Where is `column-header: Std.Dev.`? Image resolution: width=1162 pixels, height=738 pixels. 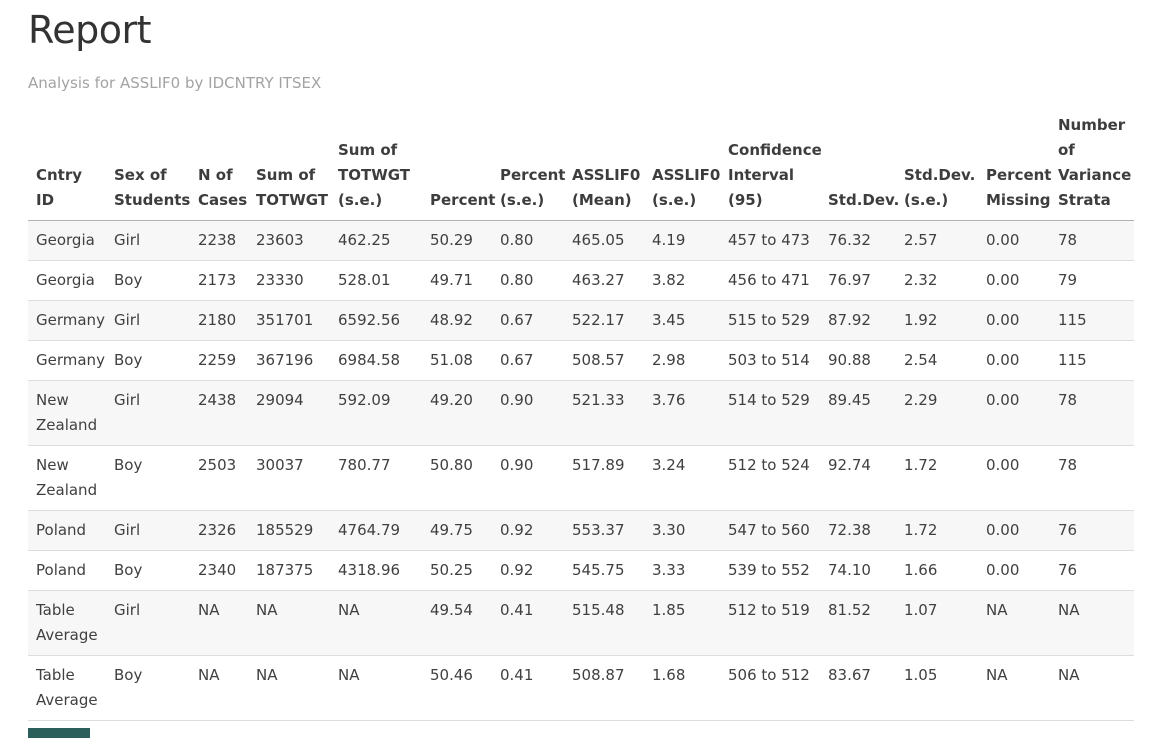 column-header: Std.Dev. is located at coordinates (859, 163).